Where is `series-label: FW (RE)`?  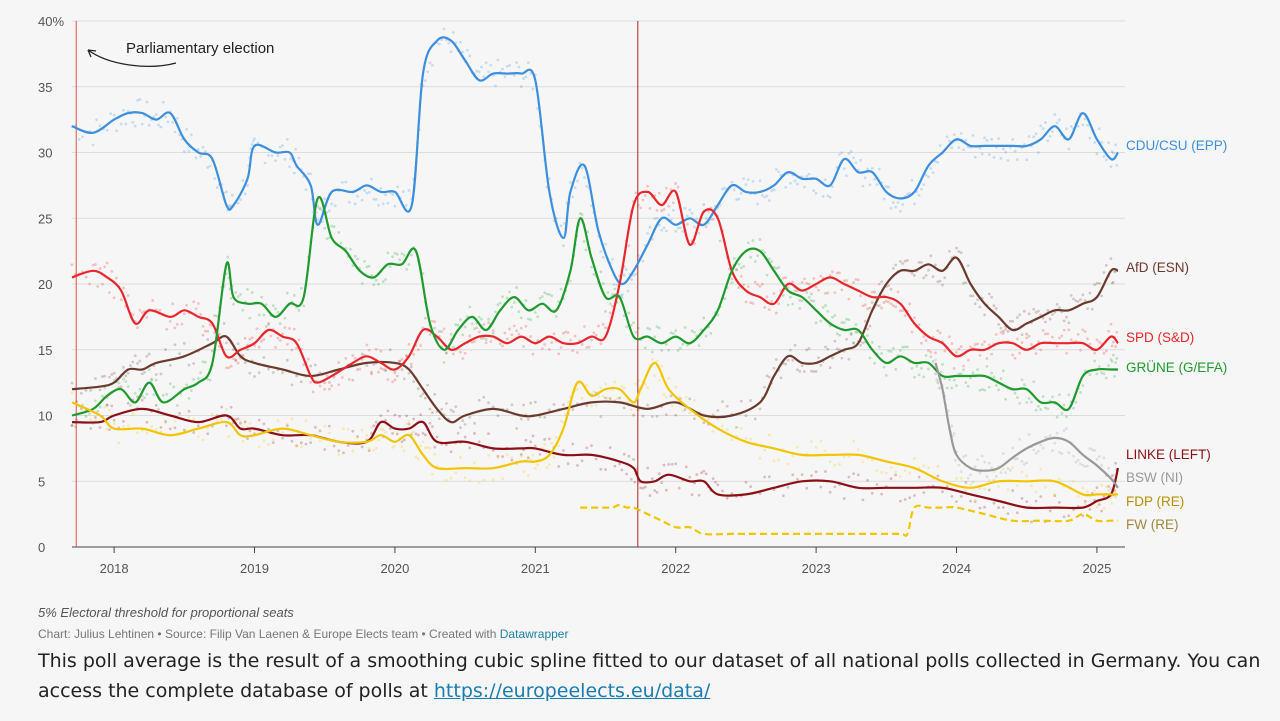 series-label: FW (RE) is located at coordinates (1152, 524).